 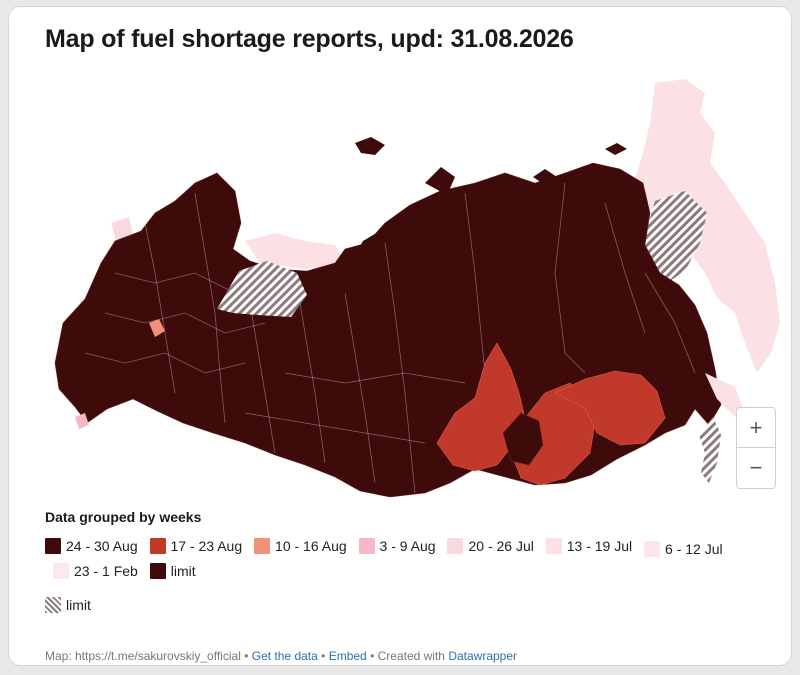 I want to click on region-sakhalin-hatch, so click(x=710, y=450).